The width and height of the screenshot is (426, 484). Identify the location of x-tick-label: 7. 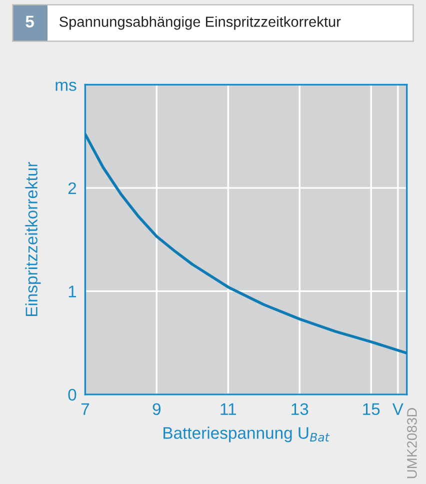
(85, 409).